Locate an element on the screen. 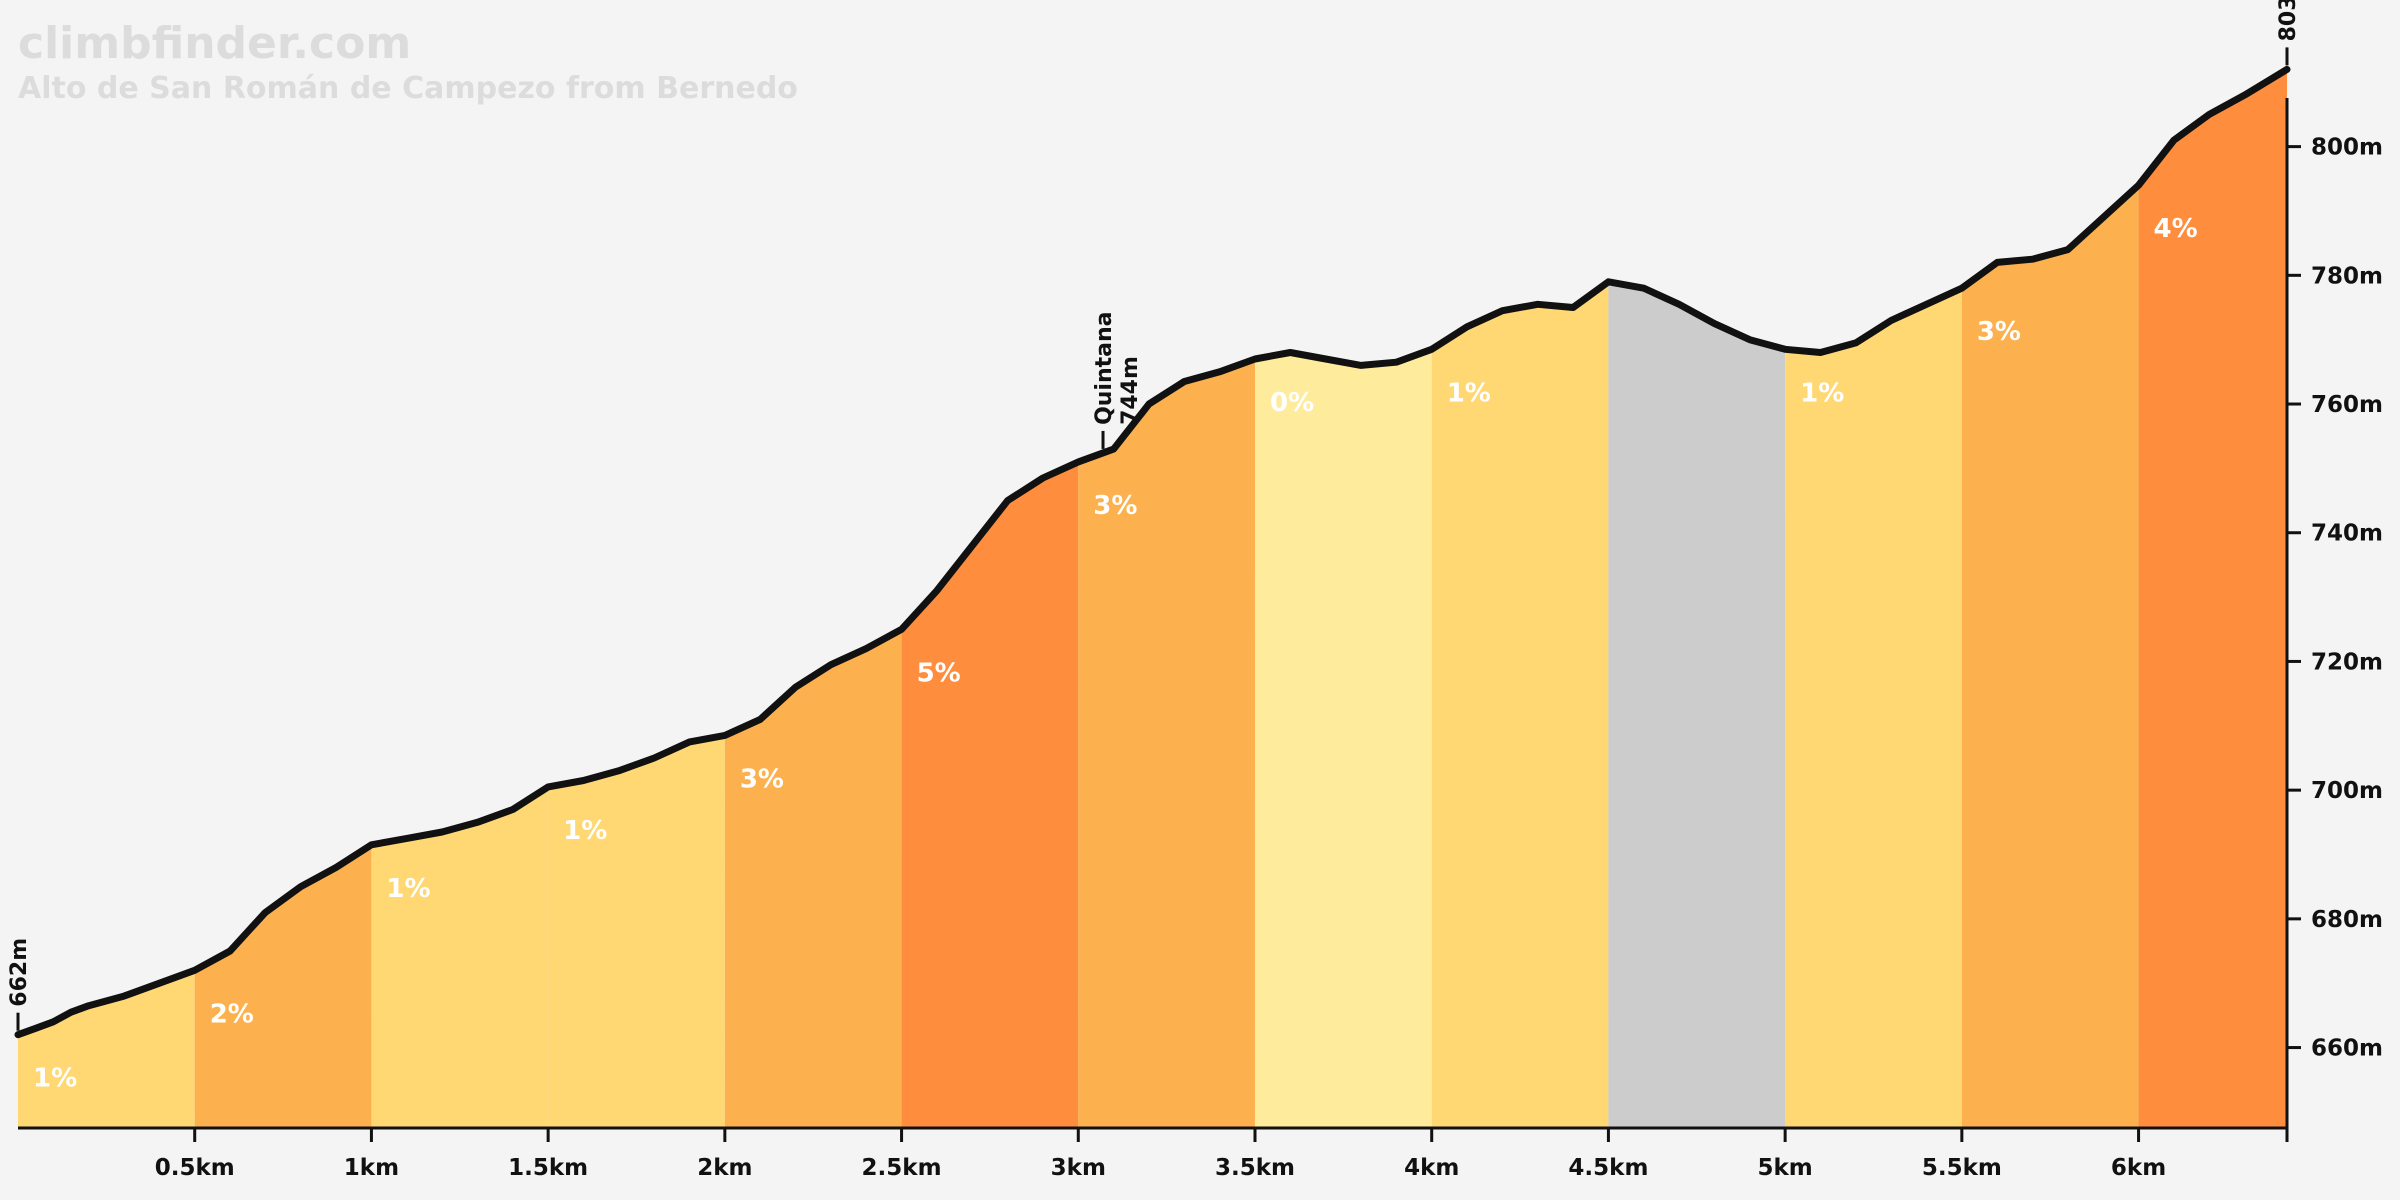 This screenshot has height=1200, width=2400. y-tick-label-4: 720m is located at coordinates (2347, 662).